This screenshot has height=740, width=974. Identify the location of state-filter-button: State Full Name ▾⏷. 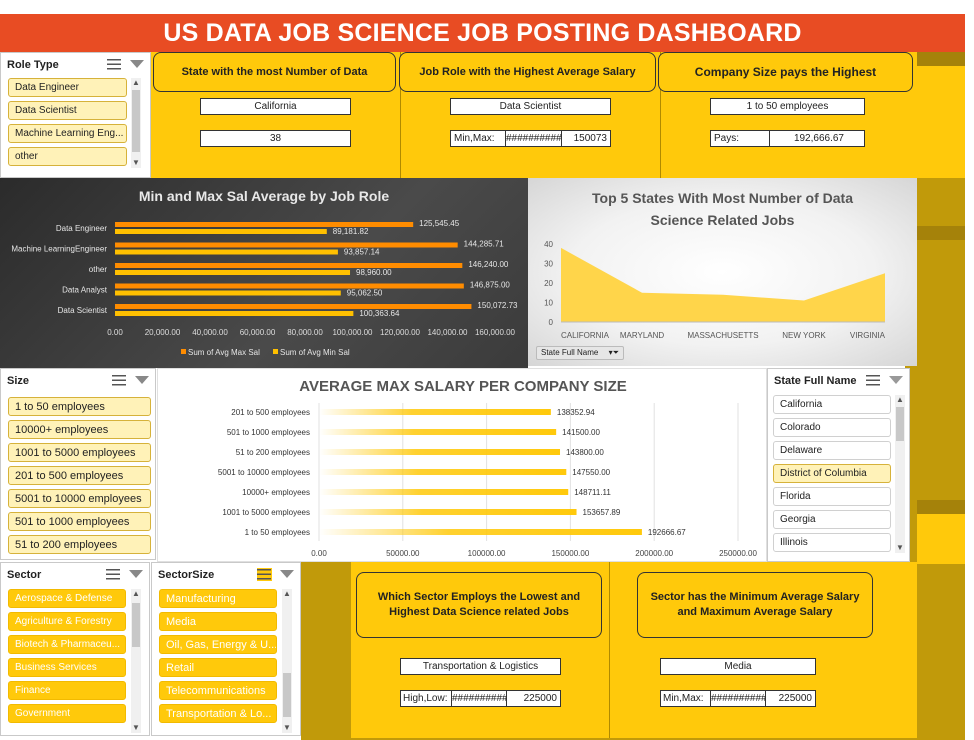
(580, 353).